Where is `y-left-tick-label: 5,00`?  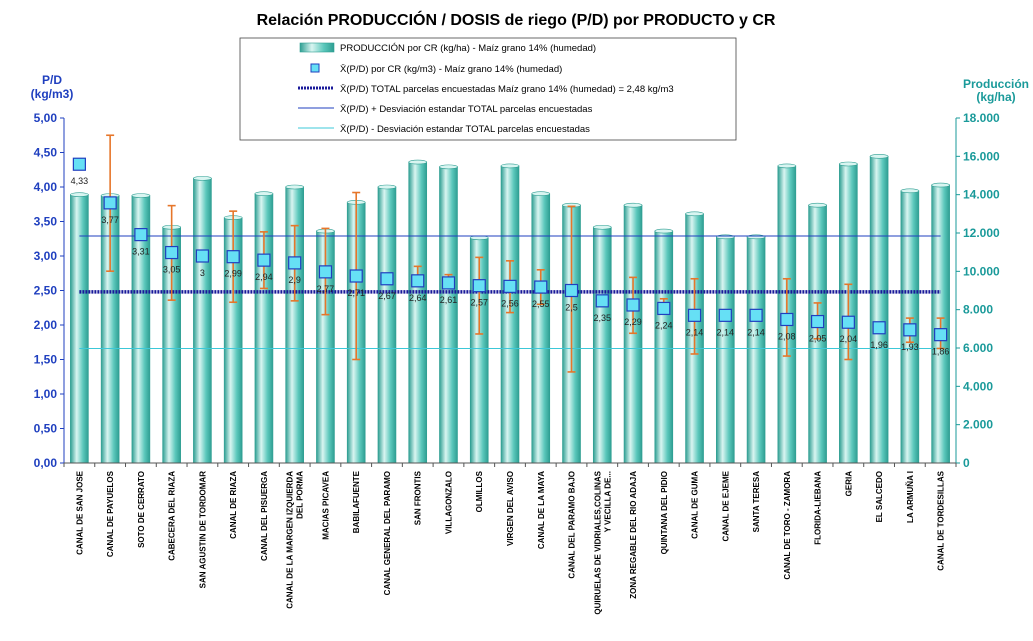
y-left-tick-label: 5,00 is located at coordinates (46, 118).